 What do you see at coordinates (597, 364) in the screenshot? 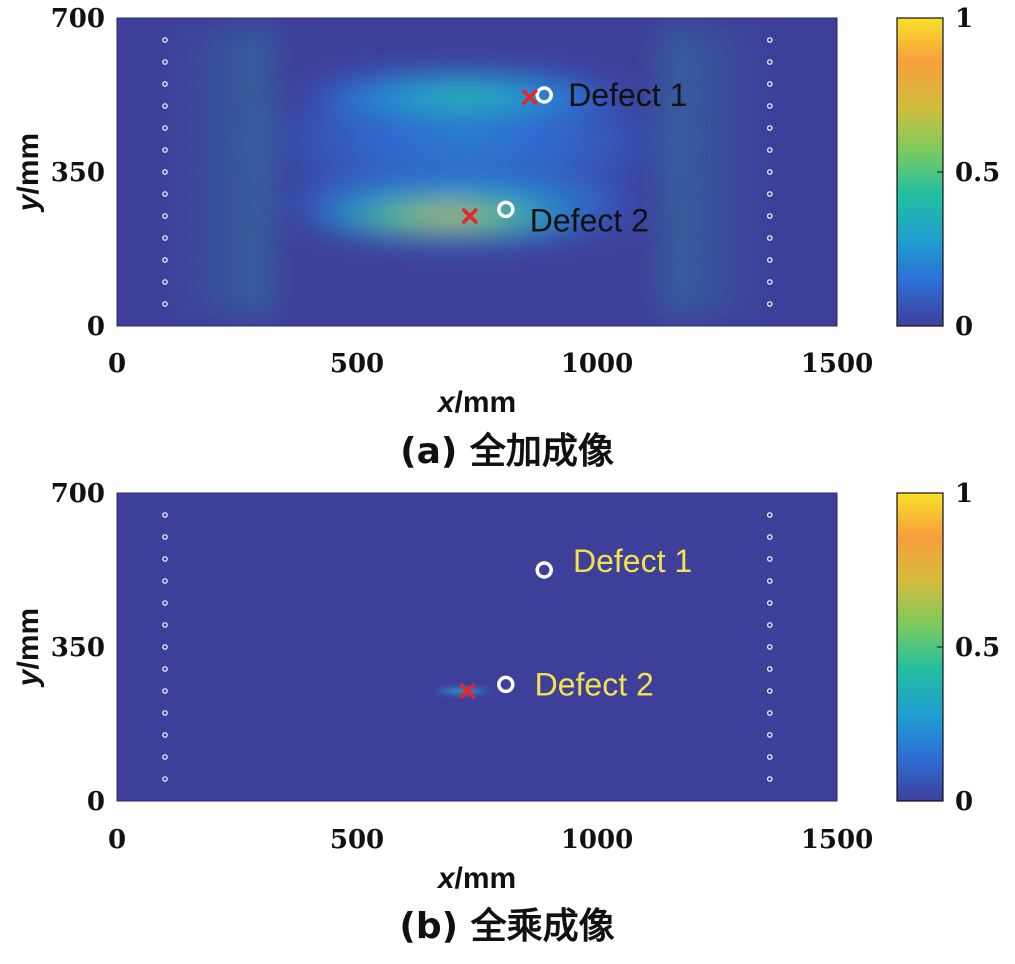
I see `x-tick-label: 1000` at bounding box center [597, 364].